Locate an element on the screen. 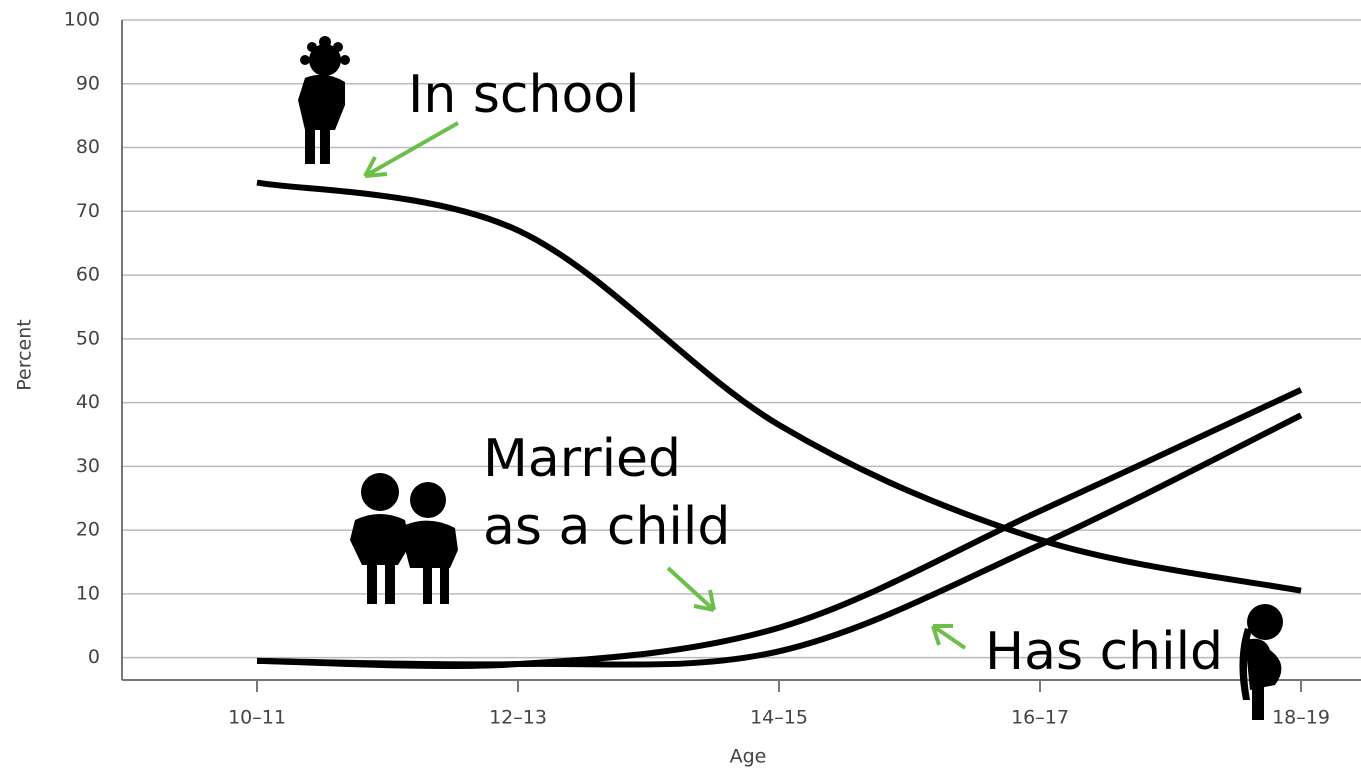  x-axis-label: Age is located at coordinates (748, 757).